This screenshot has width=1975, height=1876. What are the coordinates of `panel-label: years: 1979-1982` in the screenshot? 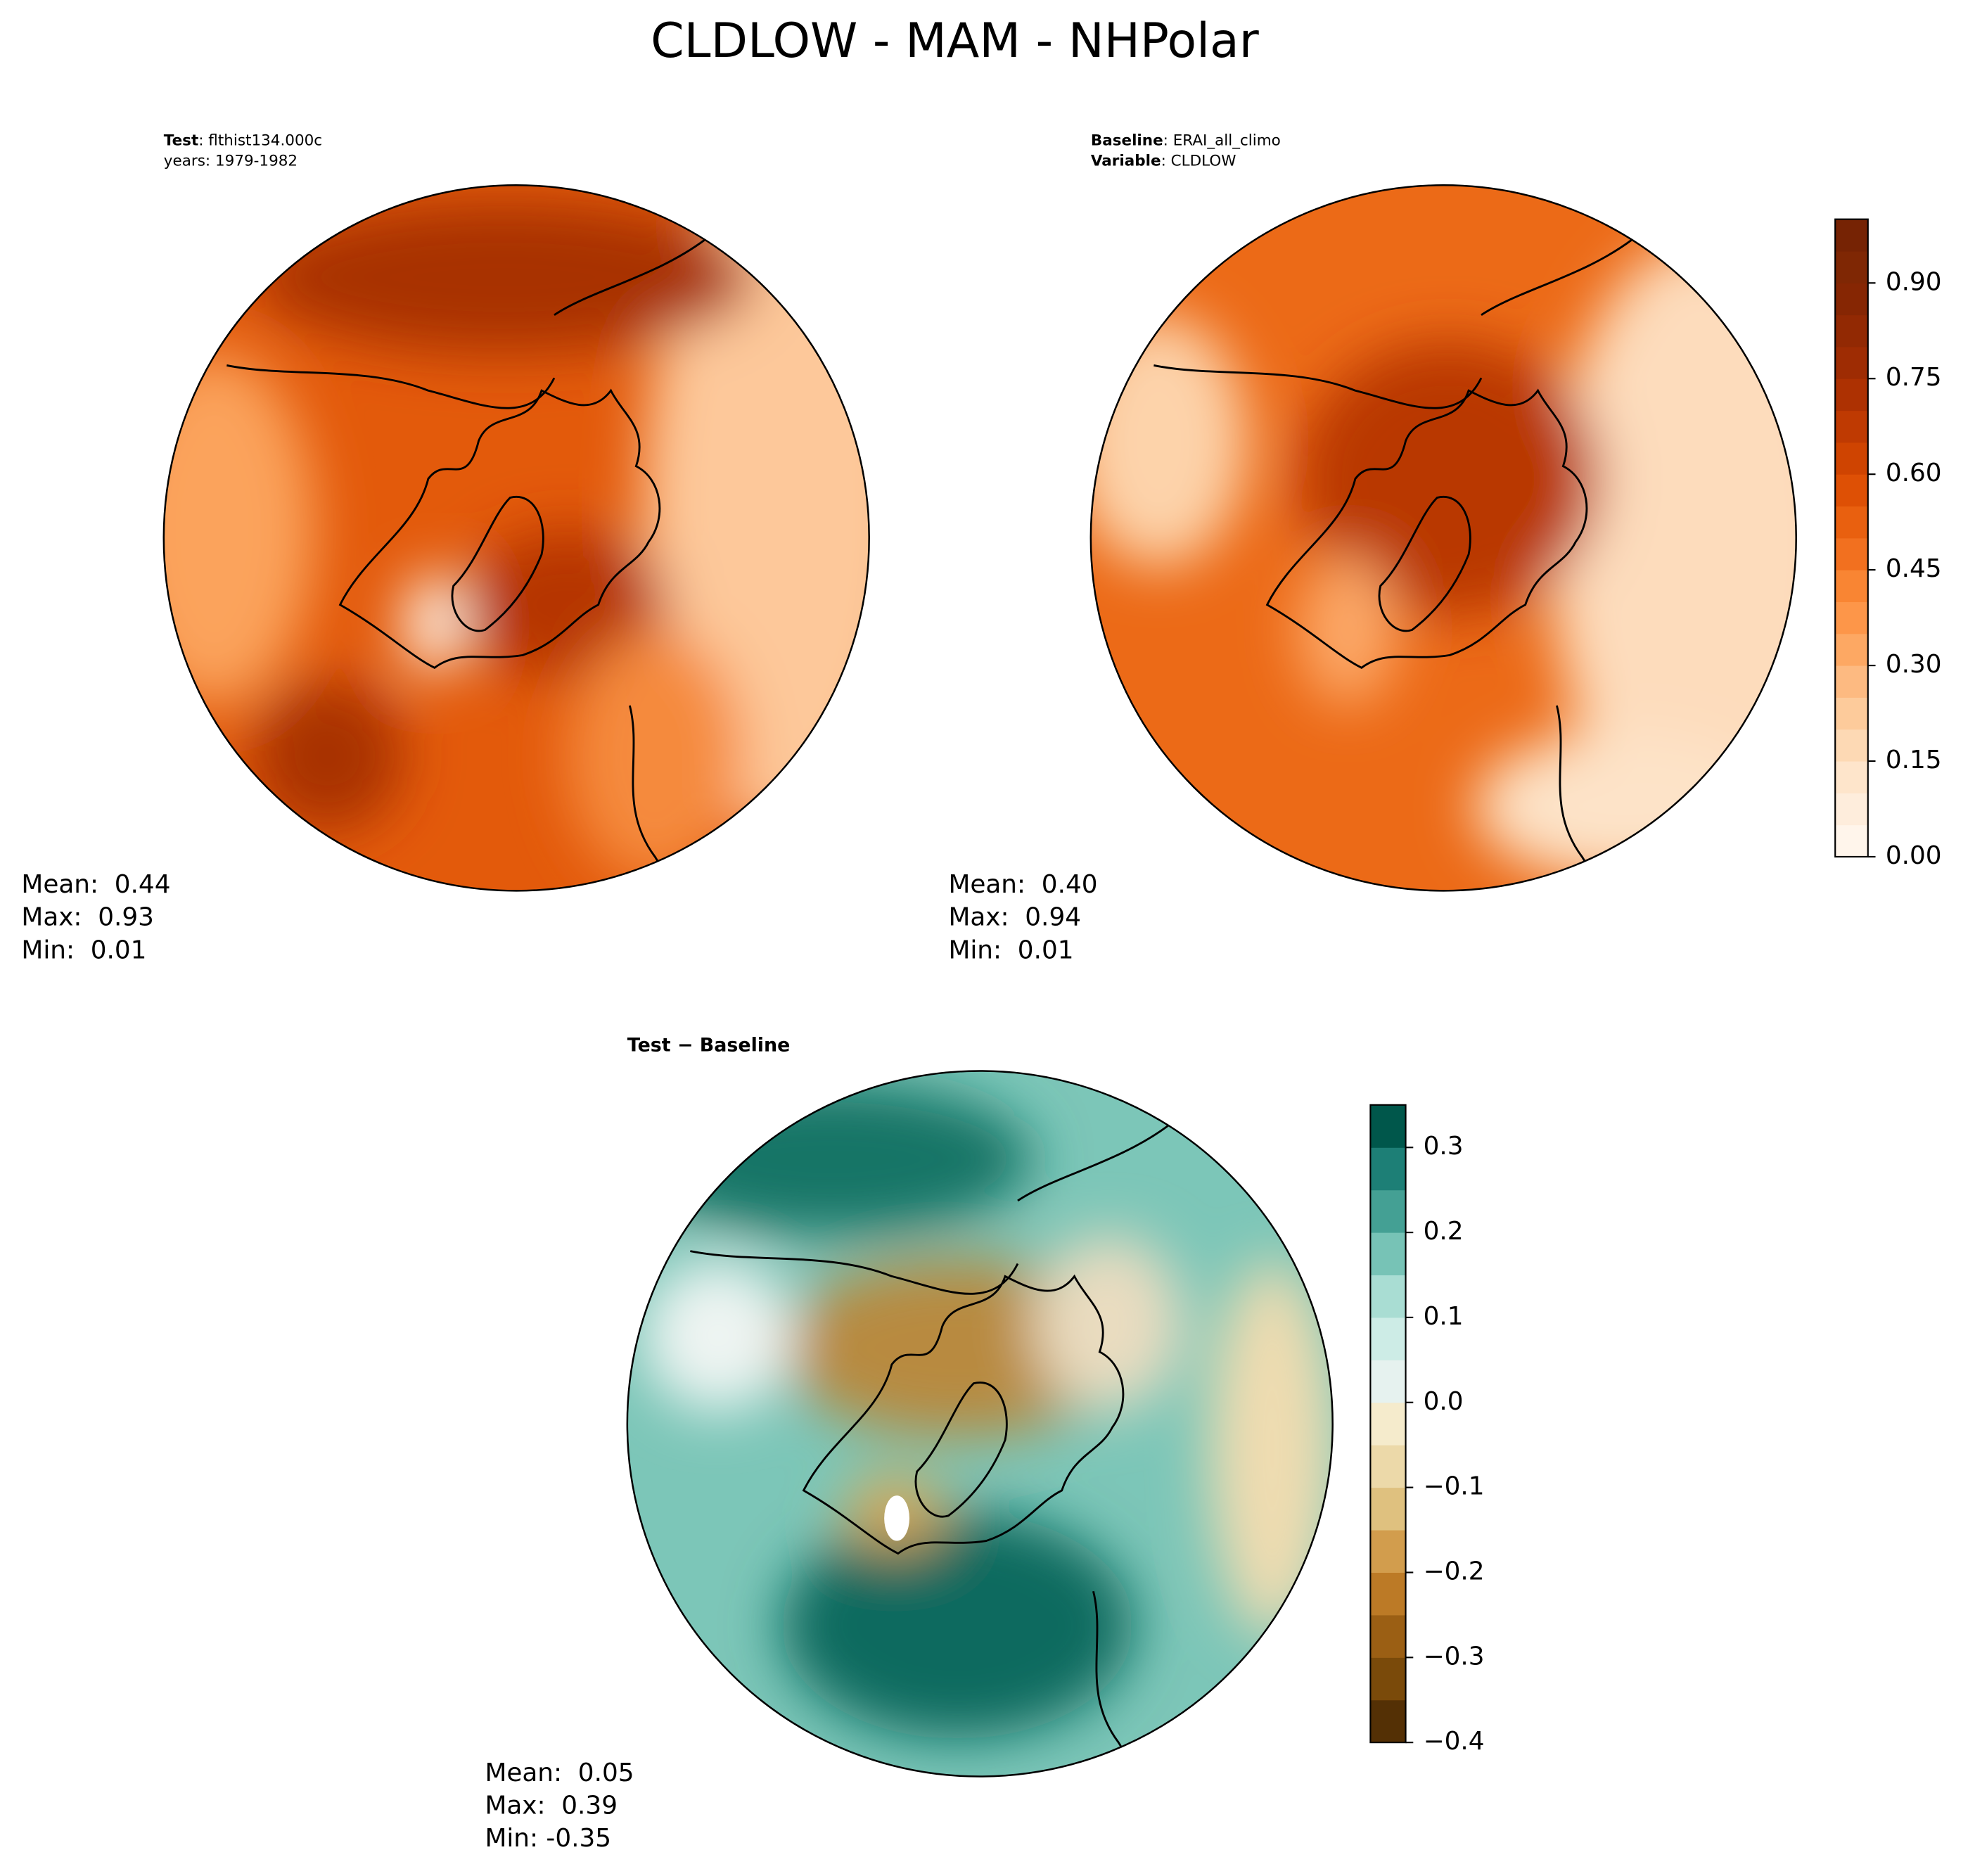 It's located at (231, 161).